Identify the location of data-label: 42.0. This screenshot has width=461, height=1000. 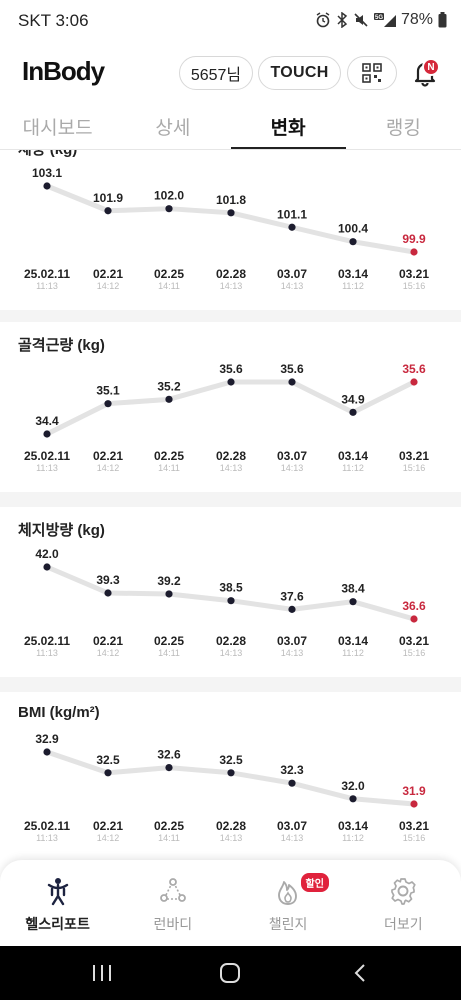
(47, 554).